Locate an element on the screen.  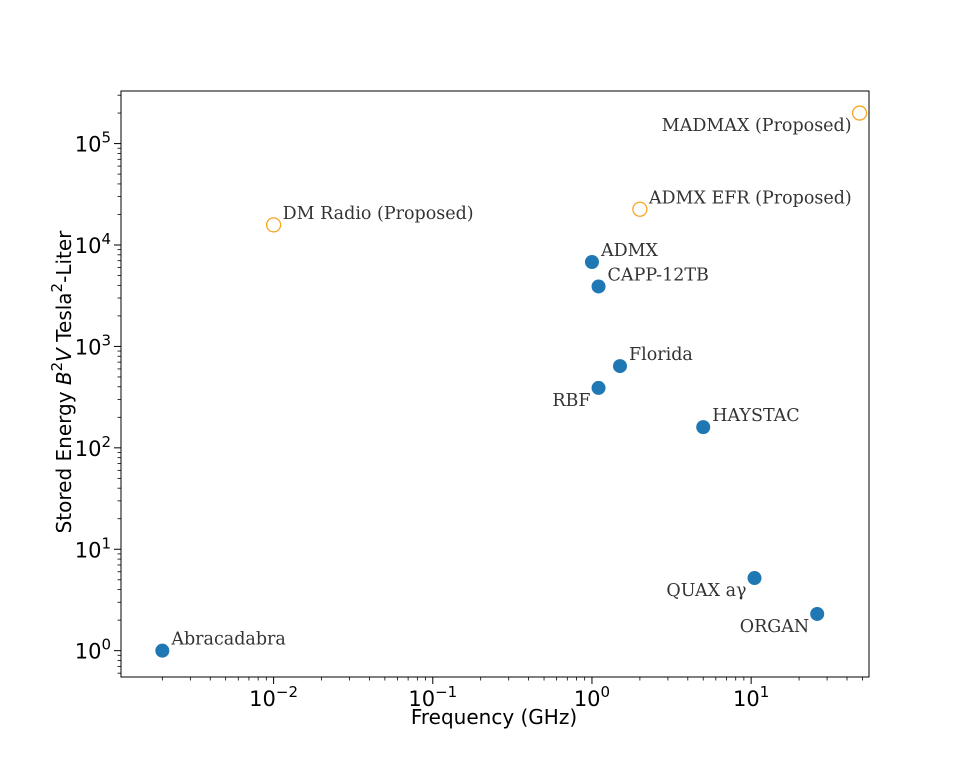
point-label: Florida is located at coordinates (661, 355).